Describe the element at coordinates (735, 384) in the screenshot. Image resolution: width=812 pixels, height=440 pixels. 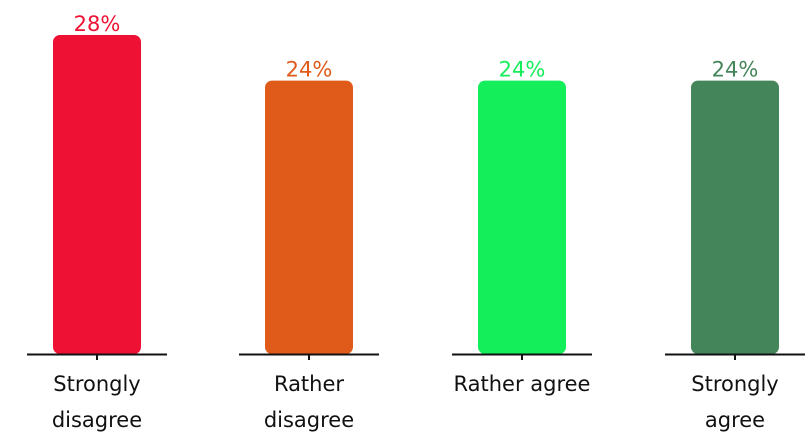
I see `category-label-4-line-1: Strongly` at that location.